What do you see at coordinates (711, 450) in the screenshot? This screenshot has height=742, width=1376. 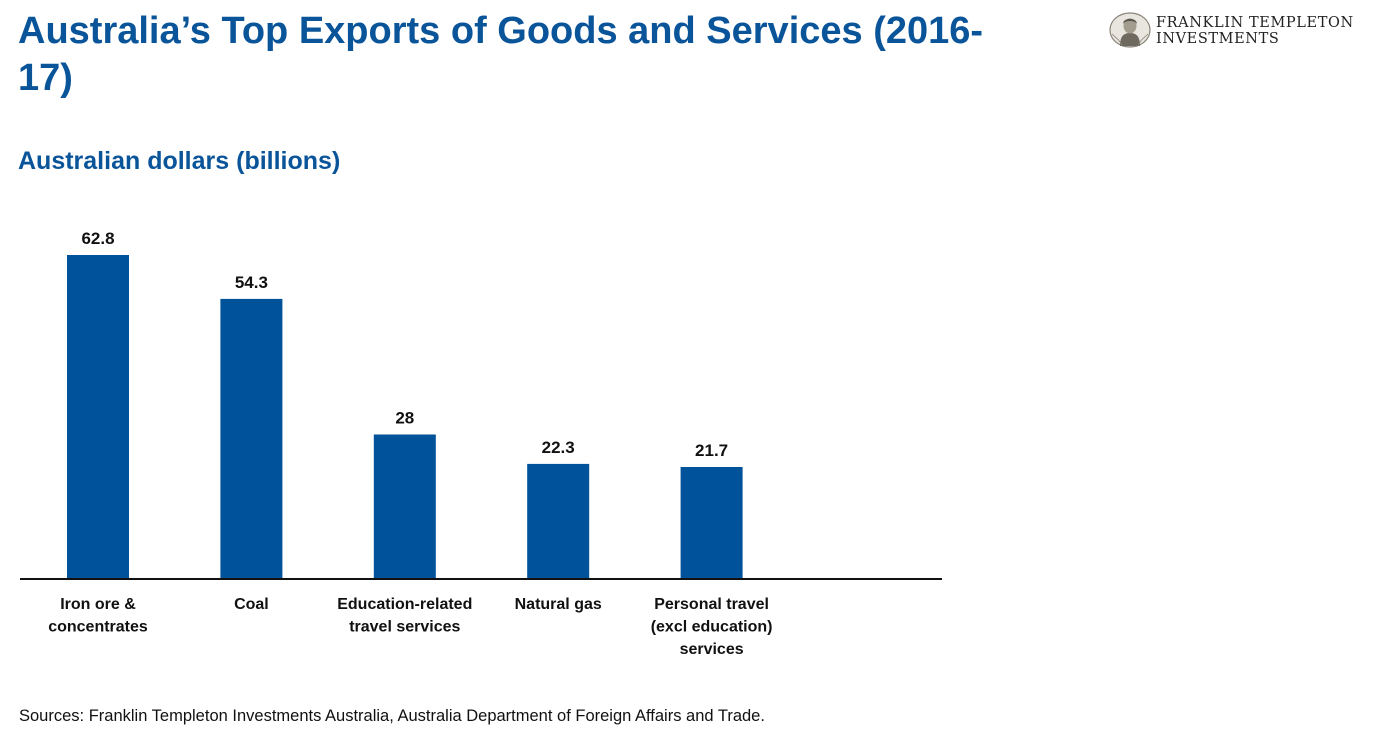 I see `value-label-4: 21.7` at bounding box center [711, 450].